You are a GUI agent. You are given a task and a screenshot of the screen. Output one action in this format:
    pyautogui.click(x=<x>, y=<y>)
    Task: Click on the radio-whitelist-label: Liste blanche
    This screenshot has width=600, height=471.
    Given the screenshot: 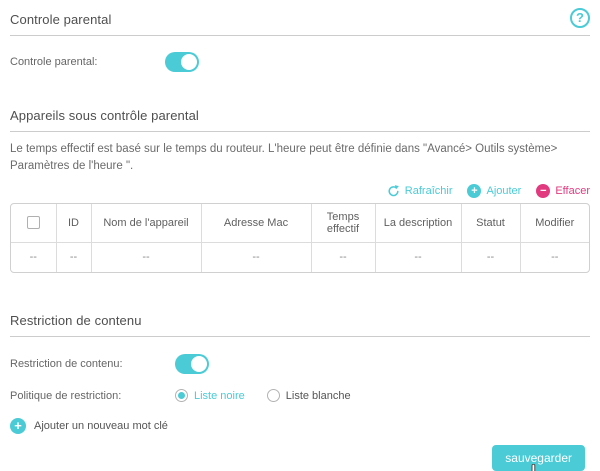 What is the action you would take?
    pyautogui.click(x=318, y=395)
    